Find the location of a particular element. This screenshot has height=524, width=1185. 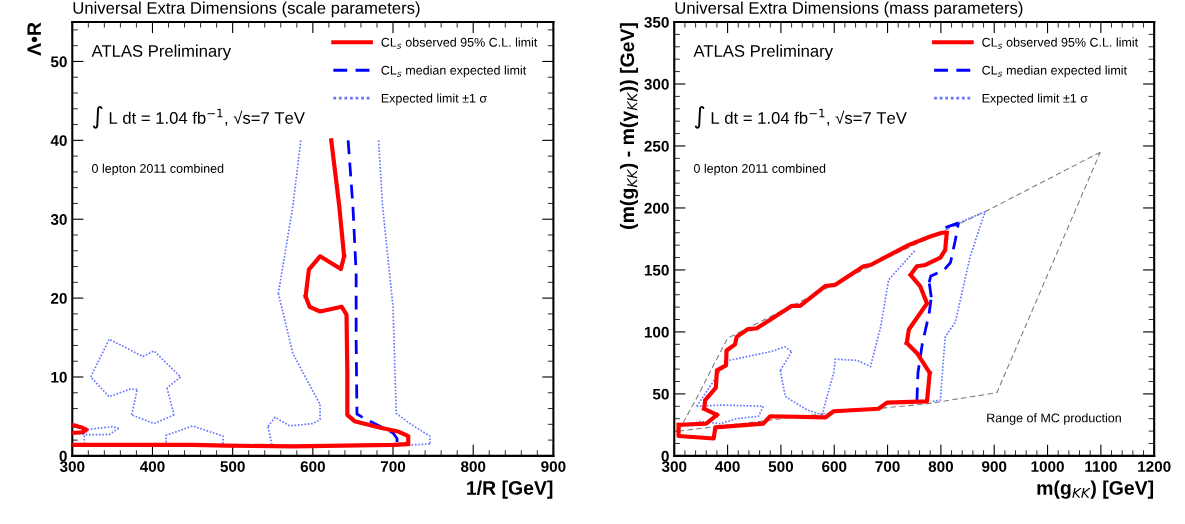

y-tick-label: 20 is located at coordinates (58, 298).